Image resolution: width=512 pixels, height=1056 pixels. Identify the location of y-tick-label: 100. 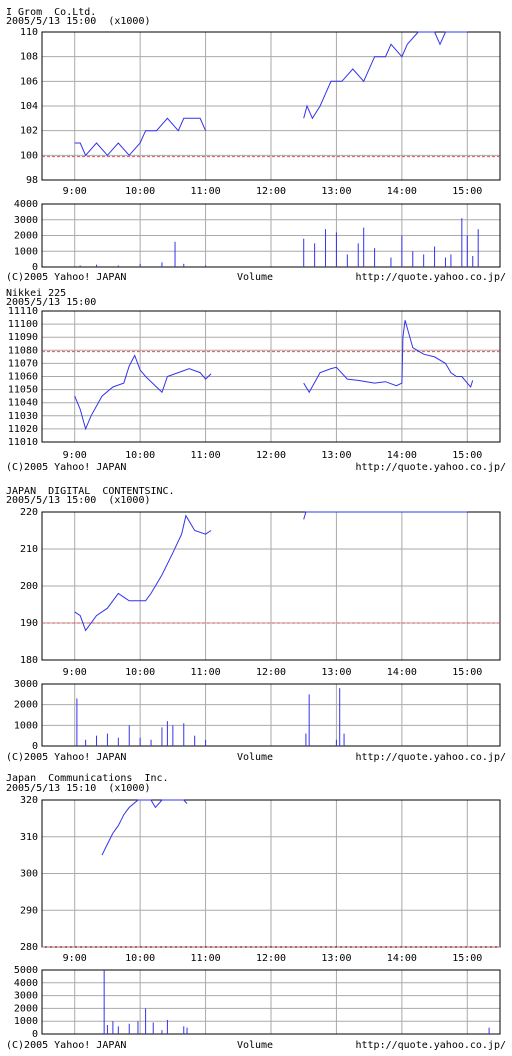
(29, 155).